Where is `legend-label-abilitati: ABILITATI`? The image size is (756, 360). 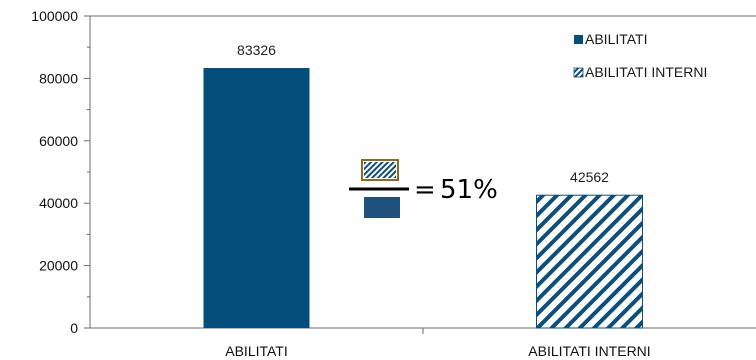 legend-label-abilitati: ABILITATI is located at coordinates (616, 39).